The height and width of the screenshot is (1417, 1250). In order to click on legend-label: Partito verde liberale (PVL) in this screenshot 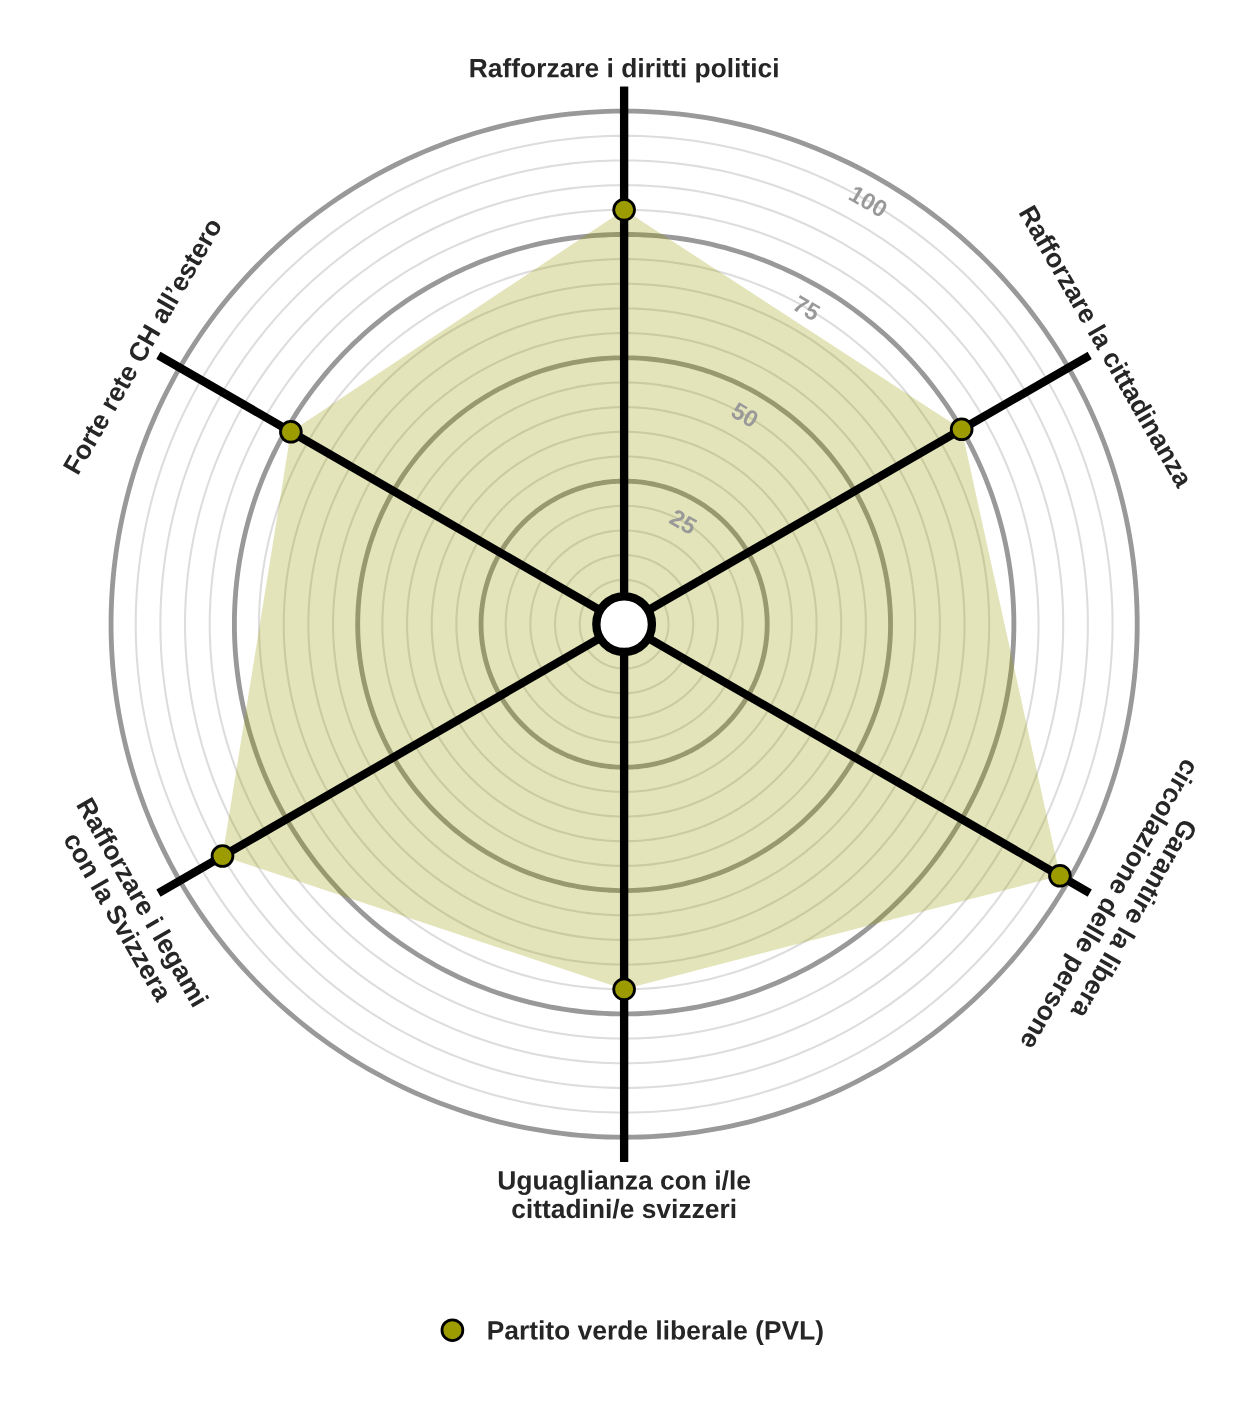, I will do `click(655, 1332)`.